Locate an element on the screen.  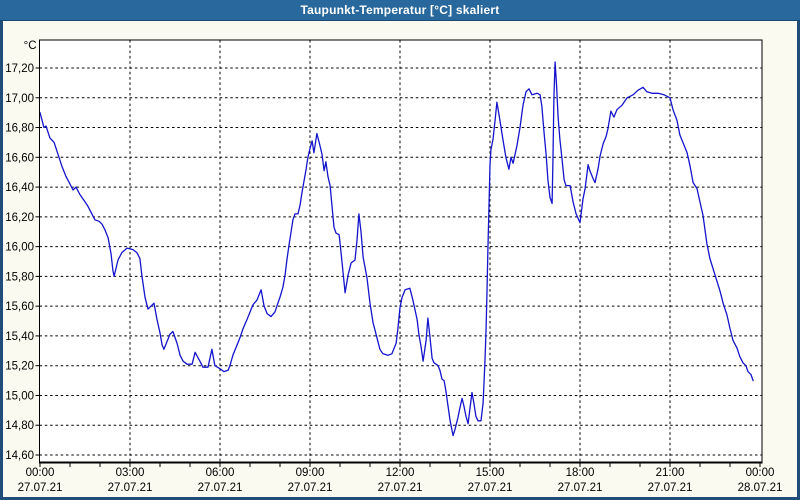
y-tick-label: 16,00 is located at coordinates (19, 248).